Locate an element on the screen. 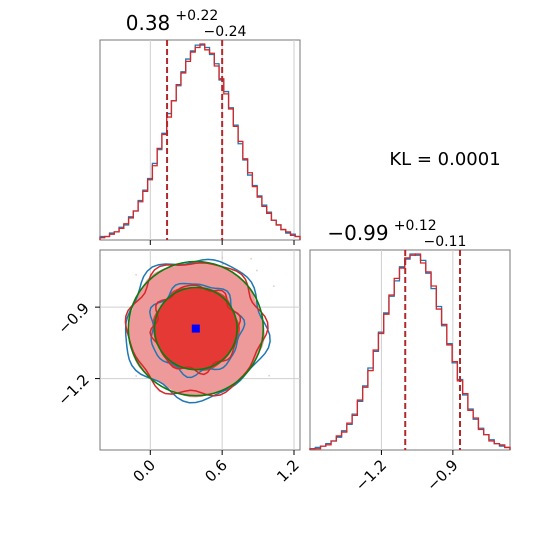 The height and width of the screenshot is (550, 550). marginal2-xtick-label-0: −1.2 is located at coordinates (371, 475).